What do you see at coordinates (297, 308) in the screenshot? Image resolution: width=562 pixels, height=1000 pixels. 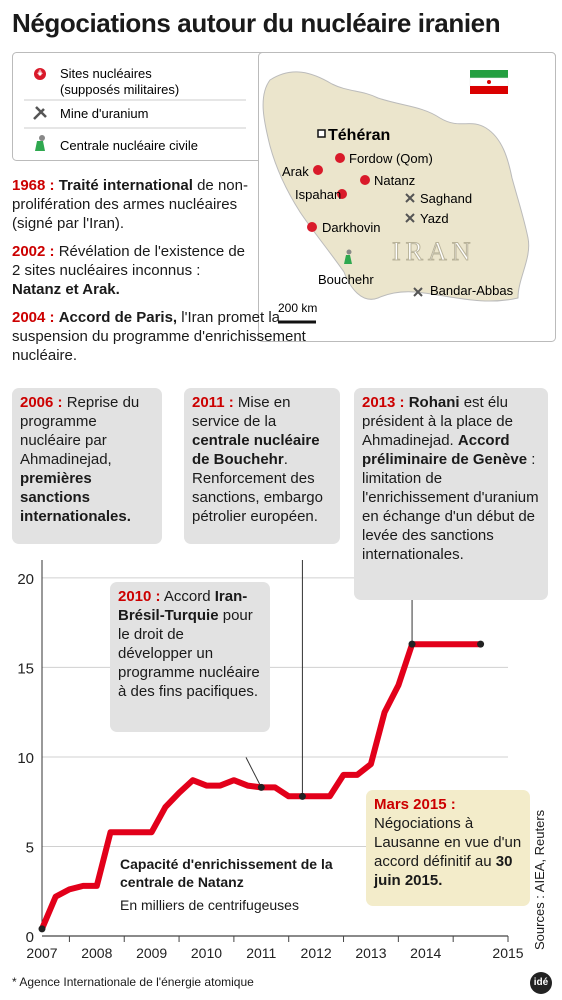 I see `scale-label: 200 km` at bounding box center [297, 308].